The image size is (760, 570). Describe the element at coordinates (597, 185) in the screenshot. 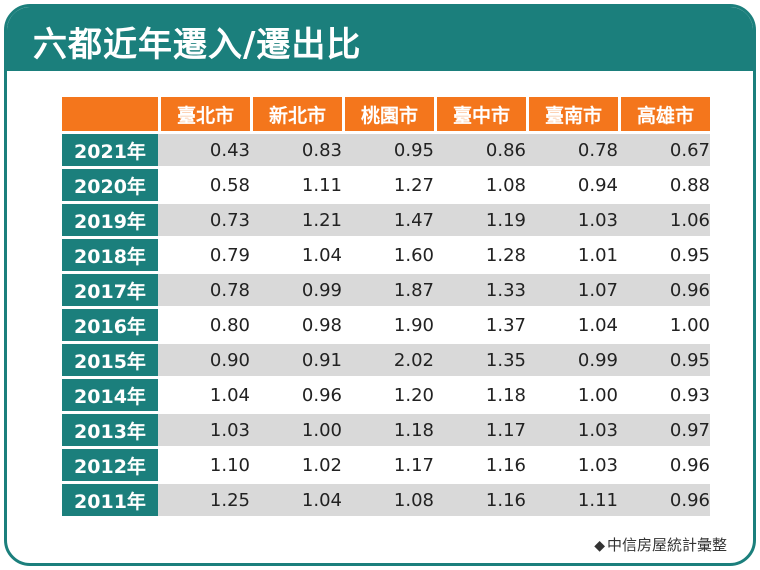

I see `value-cell: 0.94` at that location.